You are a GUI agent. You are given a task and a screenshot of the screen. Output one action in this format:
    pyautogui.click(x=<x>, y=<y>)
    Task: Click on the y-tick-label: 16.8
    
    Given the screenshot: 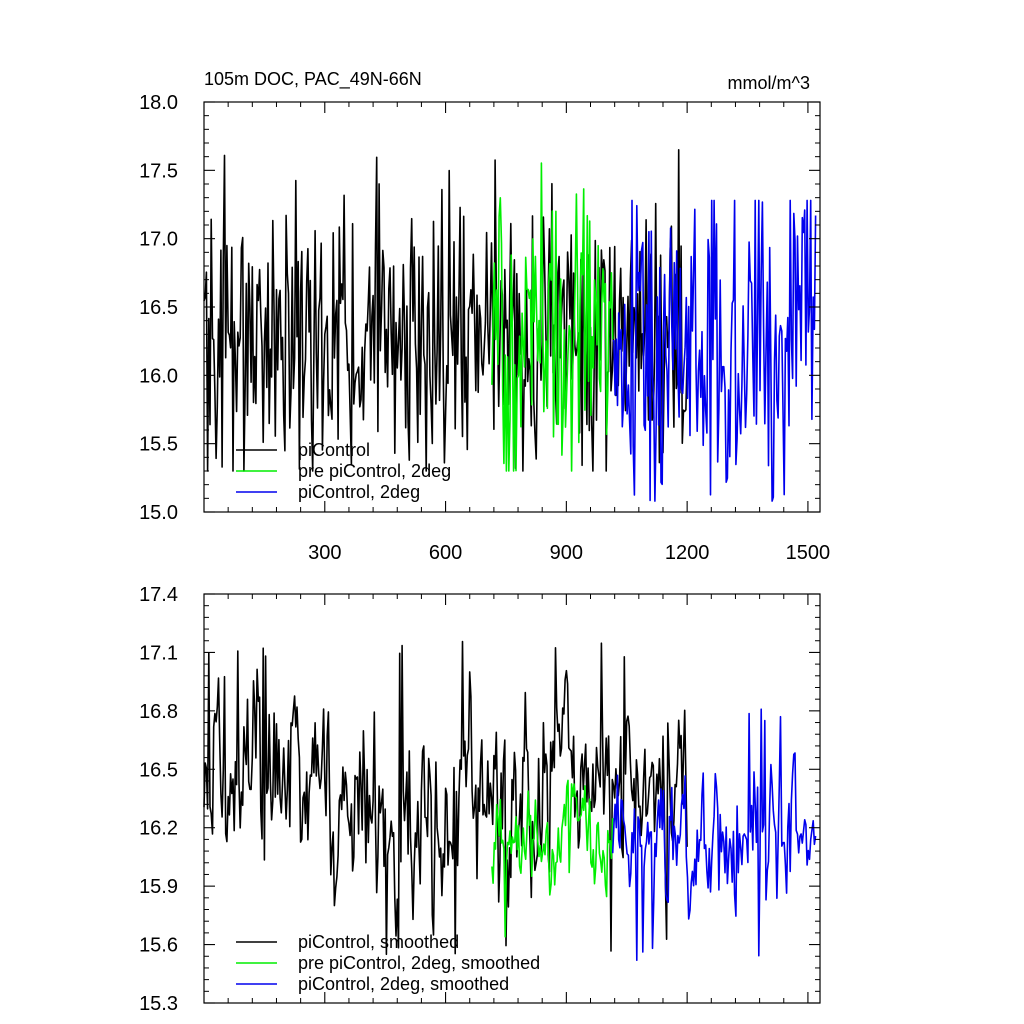 What is the action you would take?
    pyautogui.click(x=158, y=712)
    